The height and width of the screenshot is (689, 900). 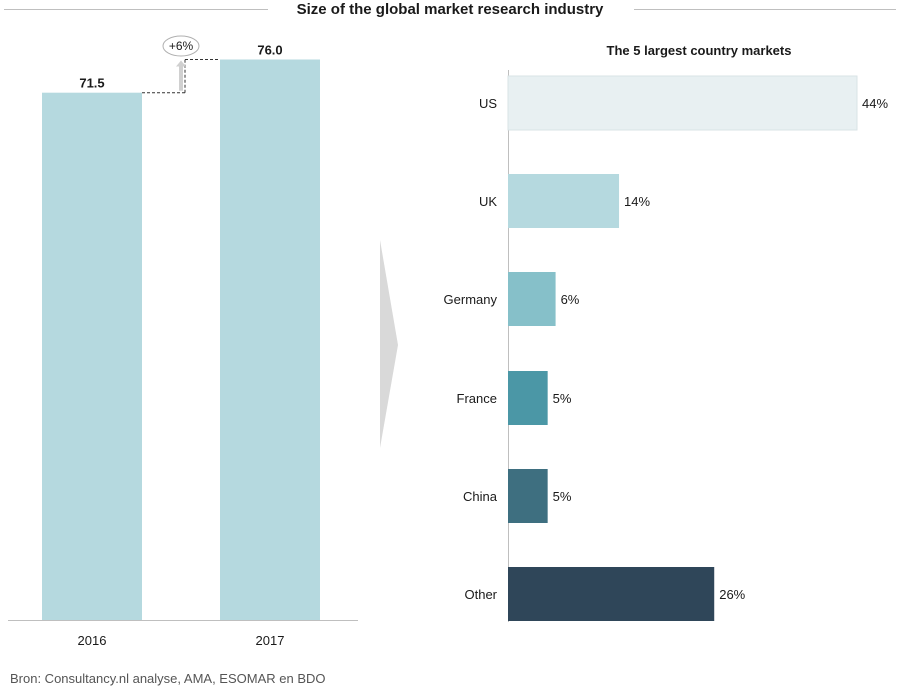 I want to click on bar-value-label-germany: 6%, so click(x=570, y=299).